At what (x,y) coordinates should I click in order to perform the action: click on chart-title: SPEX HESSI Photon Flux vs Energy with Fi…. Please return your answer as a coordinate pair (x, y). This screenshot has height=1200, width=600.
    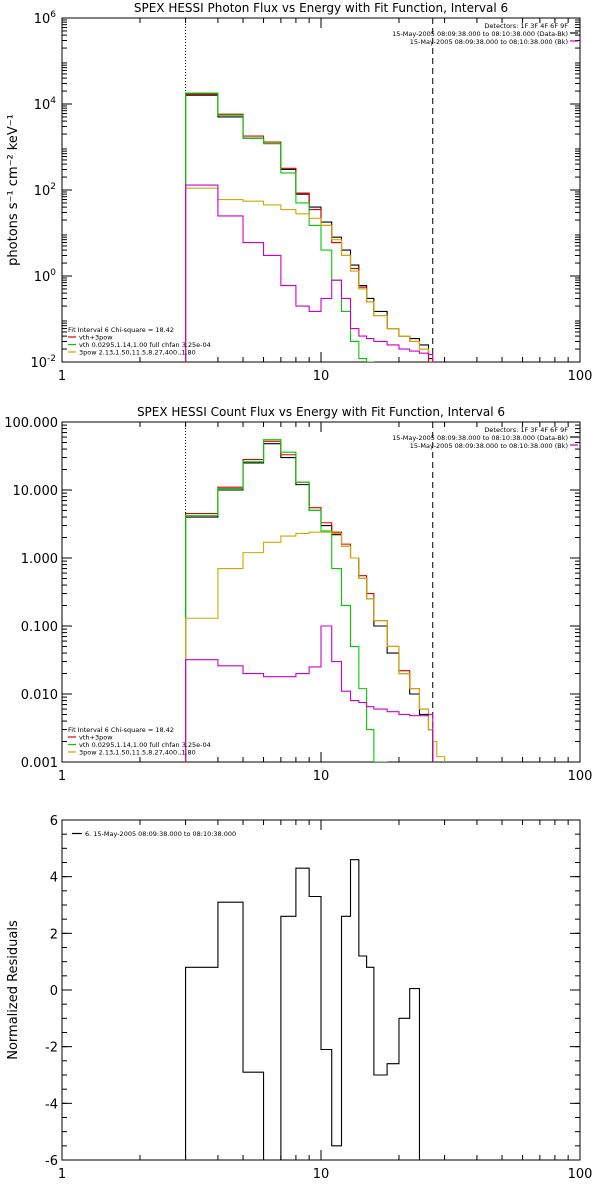
    Looking at the image, I should click on (321, 8).